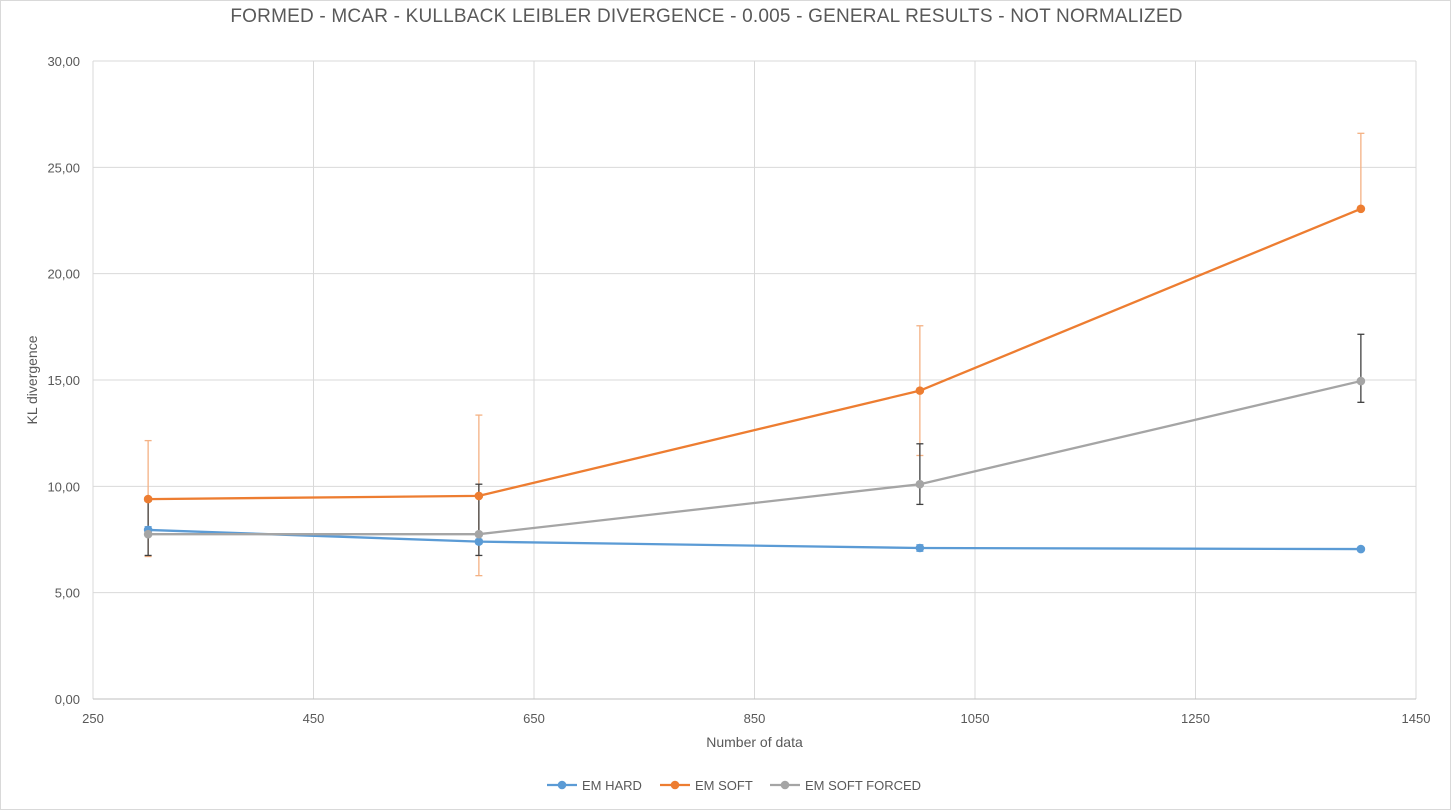 This screenshot has width=1451, height=810. I want to click on x-tick-label: 1050, so click(975, 718).